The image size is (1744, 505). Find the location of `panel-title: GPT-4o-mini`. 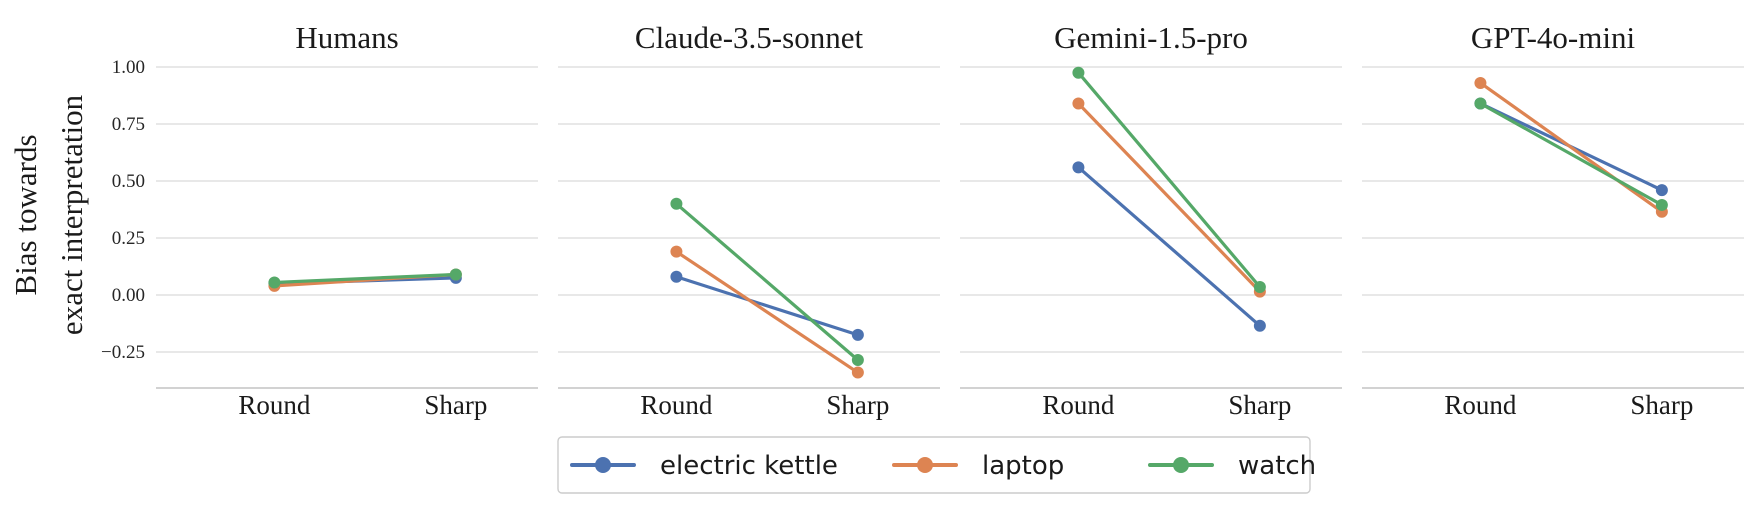

panel-title: GPT-4o-mini is located at coordinates (1553, 37).